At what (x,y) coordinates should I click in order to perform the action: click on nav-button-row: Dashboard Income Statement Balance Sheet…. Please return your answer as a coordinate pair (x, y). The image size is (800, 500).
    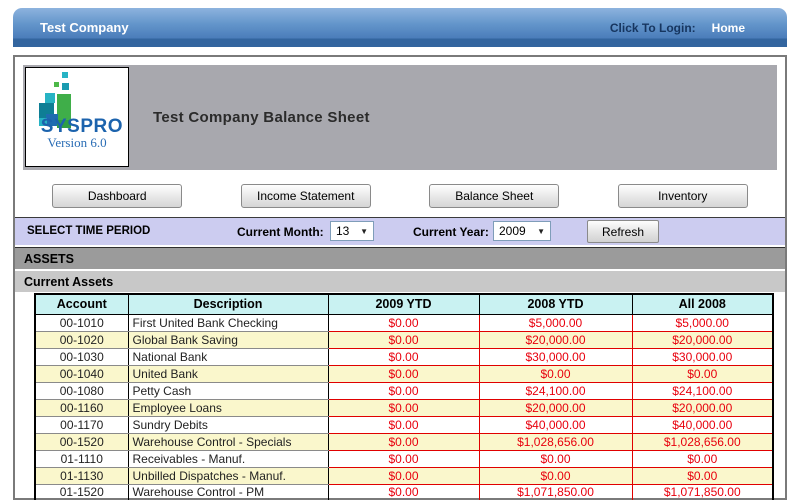
    Looking at the image, I should click on (400, 196).